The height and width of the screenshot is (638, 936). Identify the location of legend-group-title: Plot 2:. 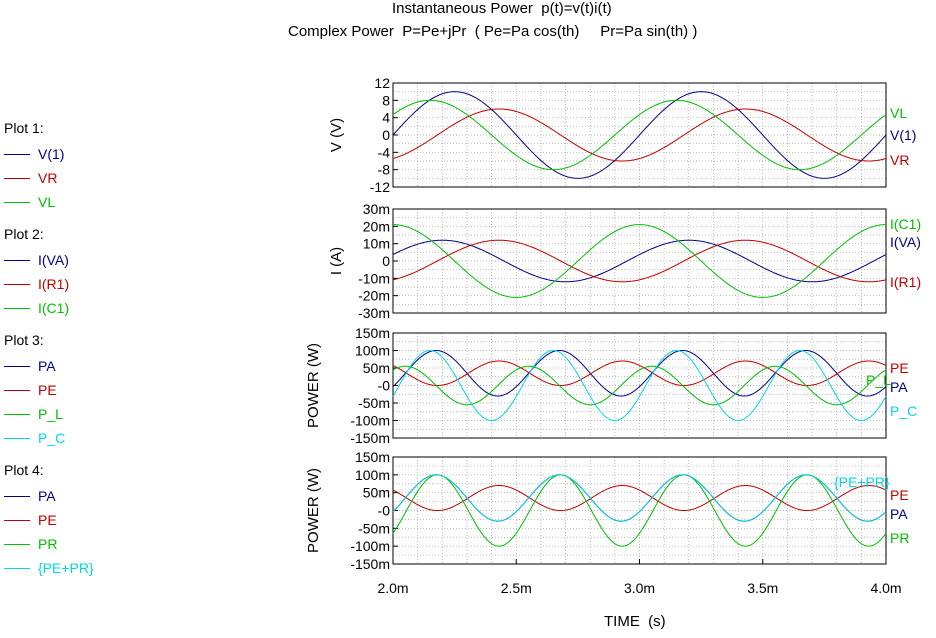
(24, 234).